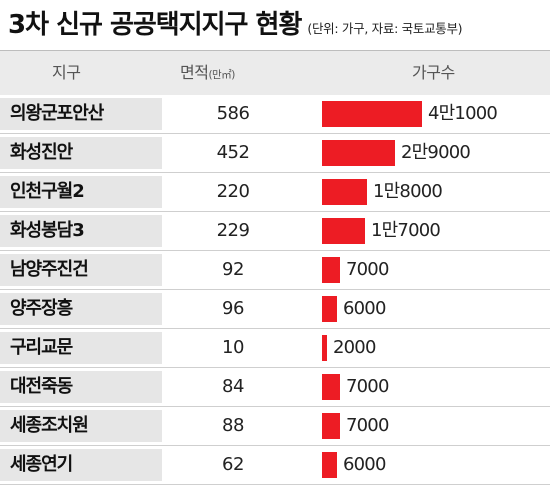 This screenshot has height=494, width=550. Describe the element at coordinates (155, 25) in the screenshot. I see `chart-title: 3차 신규 공공택지지구 현황` at that location.